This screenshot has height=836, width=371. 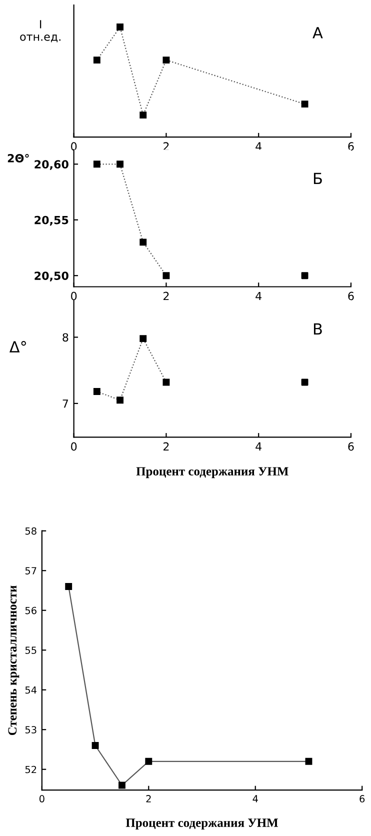 I want to click on y-tick-label: 56, so click(x=30, y=610).